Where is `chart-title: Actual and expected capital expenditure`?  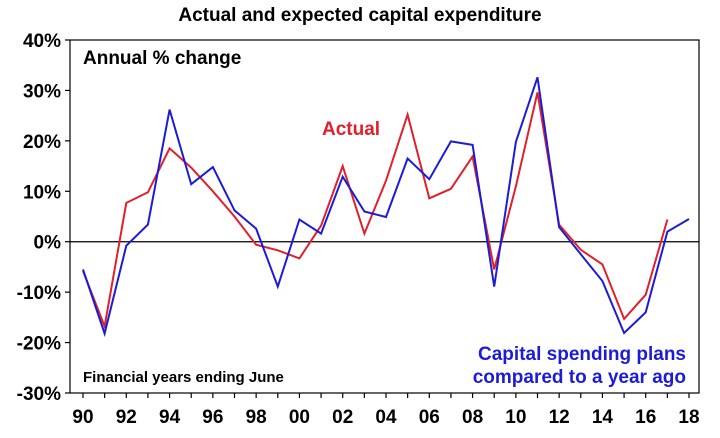
chart-title: Actual and expected capital expenditure is located at coordinates (359, 15).